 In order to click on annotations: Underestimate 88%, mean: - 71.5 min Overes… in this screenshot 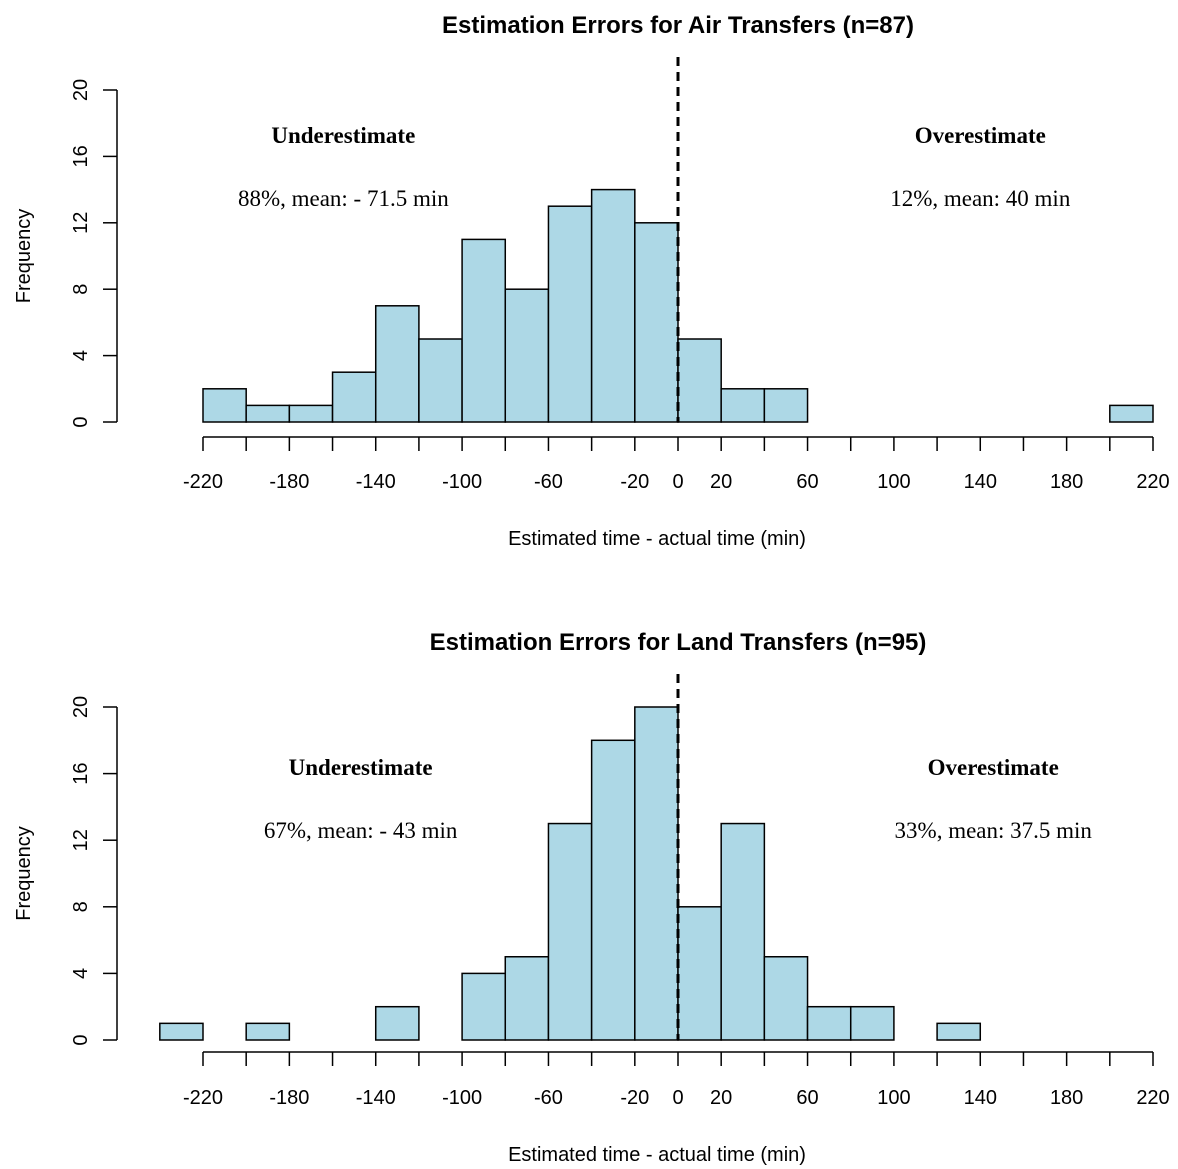, I will do `click(654, 167)`.